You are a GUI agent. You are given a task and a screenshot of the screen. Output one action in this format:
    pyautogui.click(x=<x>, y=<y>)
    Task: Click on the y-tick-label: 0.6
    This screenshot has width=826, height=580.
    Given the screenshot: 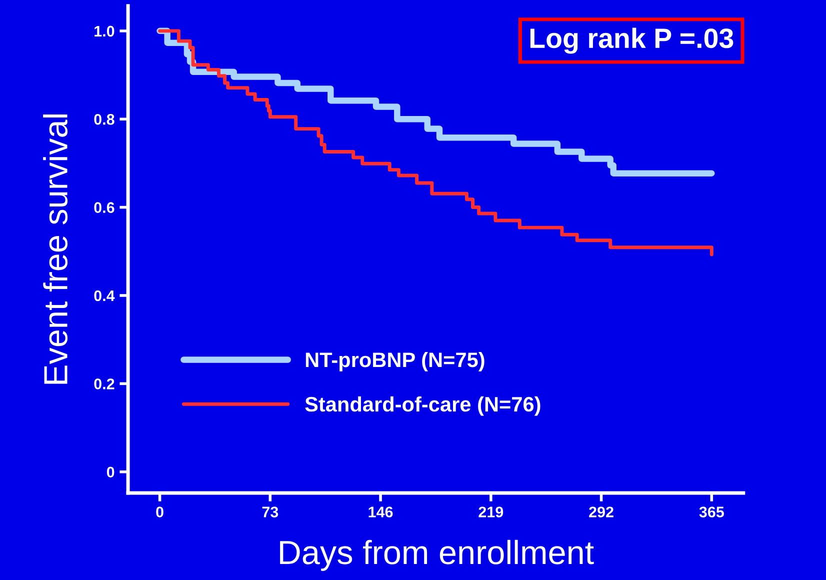 What is the action you would take?
    pyautogui.click(x=104, y=207)
    